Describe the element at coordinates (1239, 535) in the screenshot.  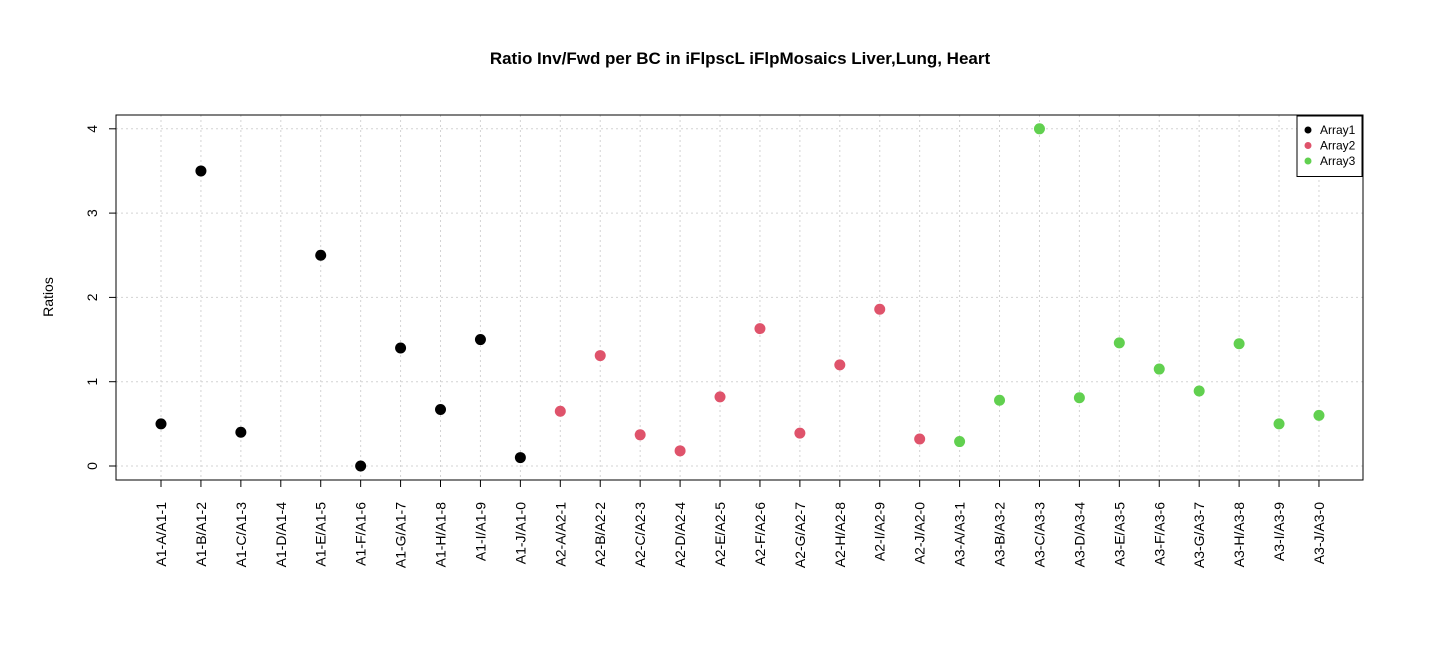
I see `x-tick-label: A3-H/A3-8` at that location.